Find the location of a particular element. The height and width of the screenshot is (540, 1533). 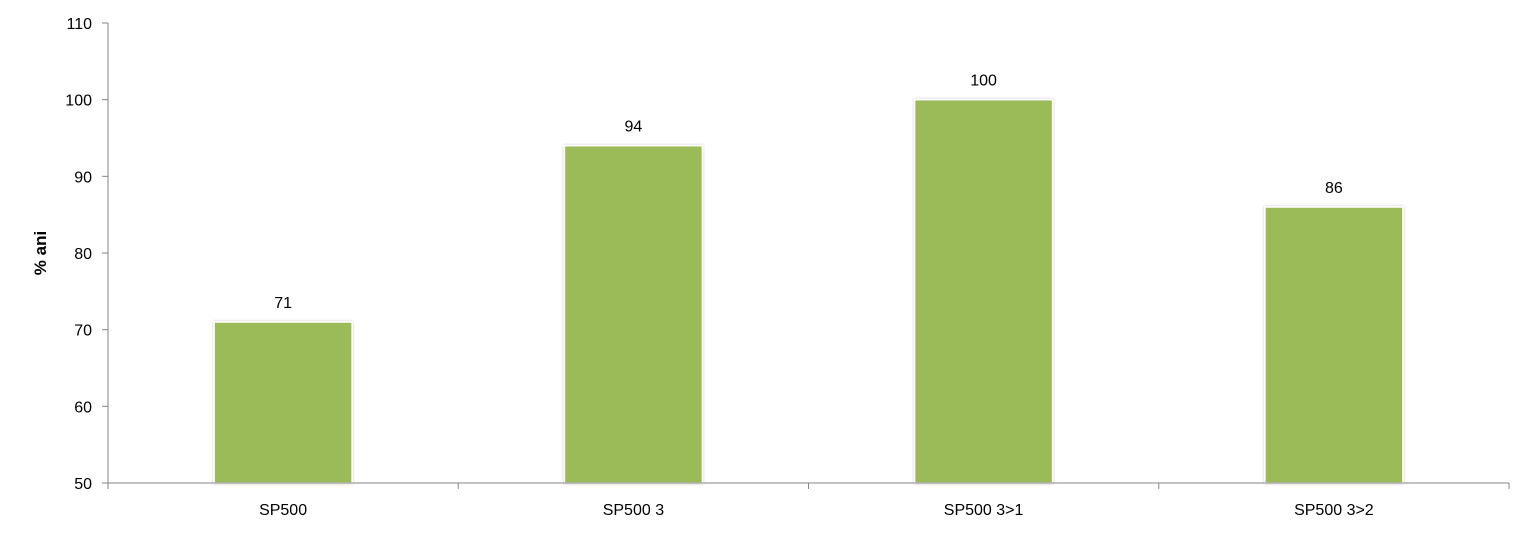

y-tick-label-5: 100 is located at coordinates (78, 101).